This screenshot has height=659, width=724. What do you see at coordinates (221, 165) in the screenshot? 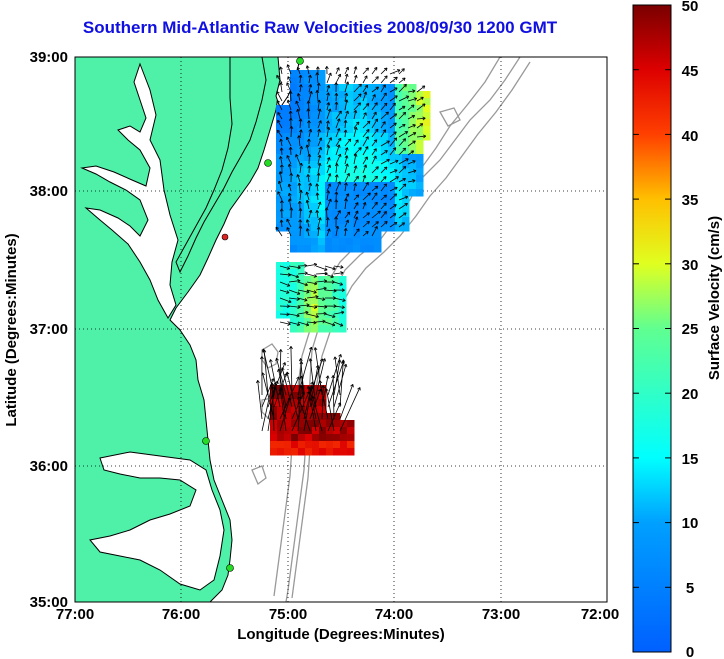
I see `delmarva-peninsula` at bounding box center [221, 165].